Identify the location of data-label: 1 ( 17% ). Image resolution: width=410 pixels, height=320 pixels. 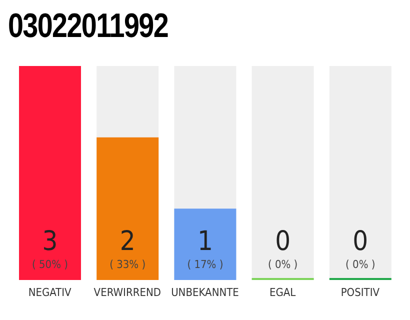
(205, 248).